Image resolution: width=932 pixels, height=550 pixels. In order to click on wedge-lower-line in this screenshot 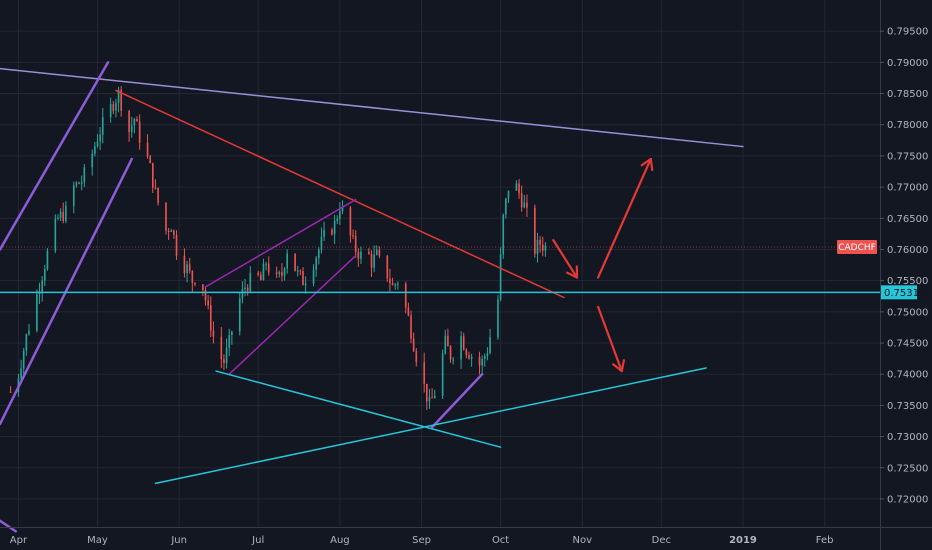, I will do `click(292, 314)`.